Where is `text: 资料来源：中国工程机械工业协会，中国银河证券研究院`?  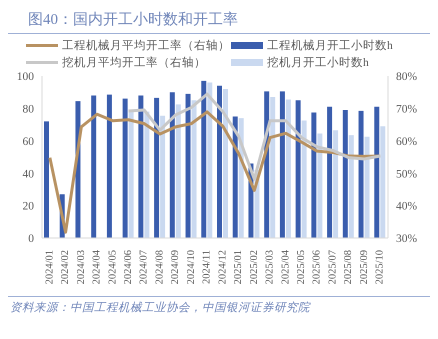
text: 资料来源：中国工程机械工业协会，中国银河证券研究院 is located at coordinates (161, 307).